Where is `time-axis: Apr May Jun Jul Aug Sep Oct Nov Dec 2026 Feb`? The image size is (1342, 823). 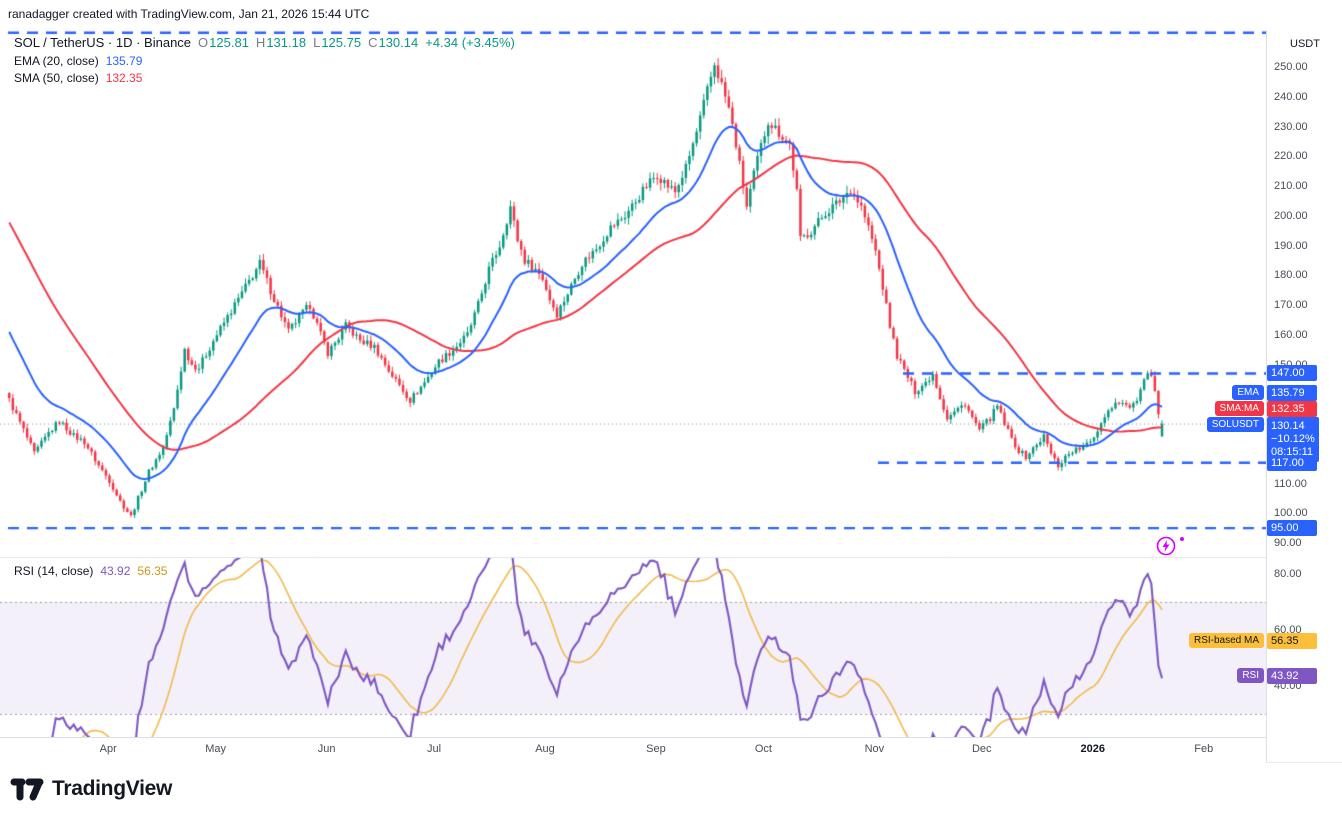
time-axis: Apr May Jun Jul Aug Sep Oct Nov Dec 2026 Feb is located at coordinates (633, 750).